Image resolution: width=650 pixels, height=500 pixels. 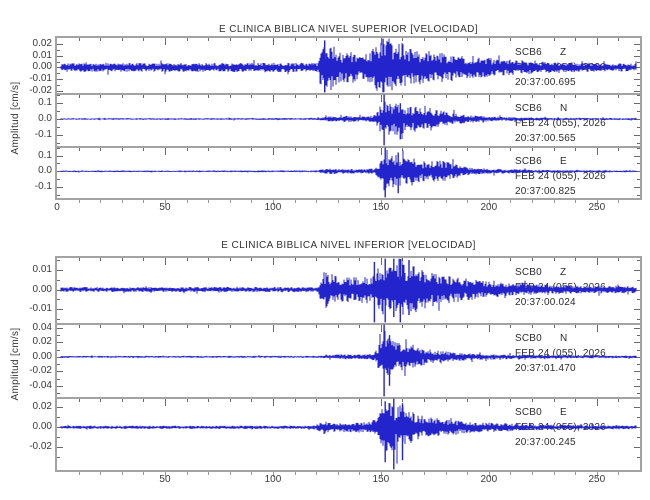 I want to click on trace-label-block: SCB6 Z FEB 24 (055), 2026 20:37:00.695, so click(x=560, y=68).